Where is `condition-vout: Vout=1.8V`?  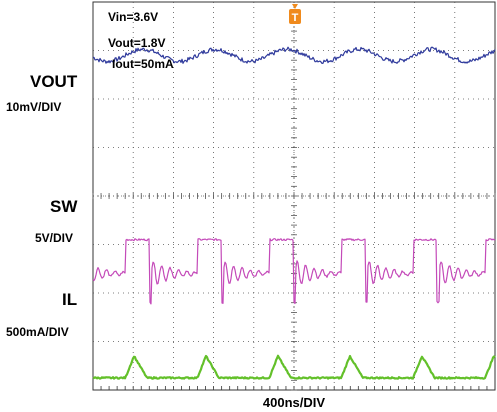 condition-vout: Vout=1.8V is located at coordinates (136, 43).